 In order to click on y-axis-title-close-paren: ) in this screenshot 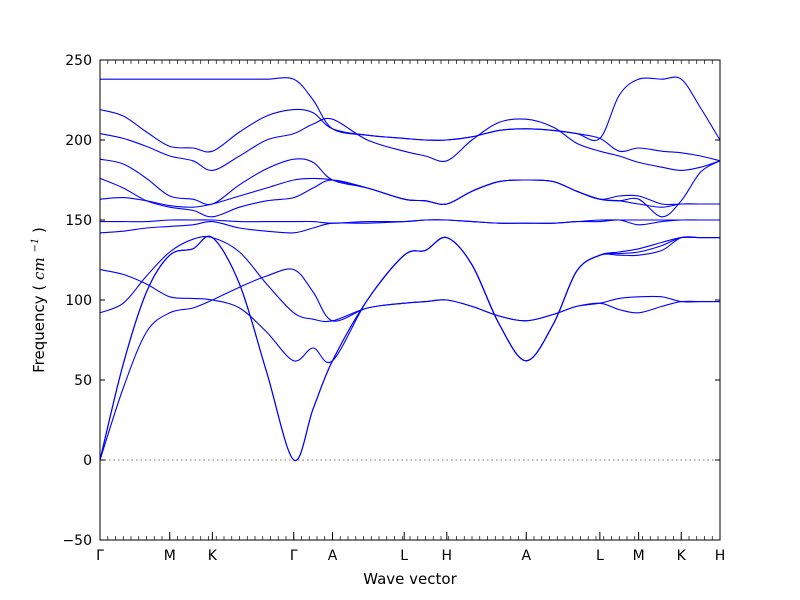, I will do `click(39, 230)`.